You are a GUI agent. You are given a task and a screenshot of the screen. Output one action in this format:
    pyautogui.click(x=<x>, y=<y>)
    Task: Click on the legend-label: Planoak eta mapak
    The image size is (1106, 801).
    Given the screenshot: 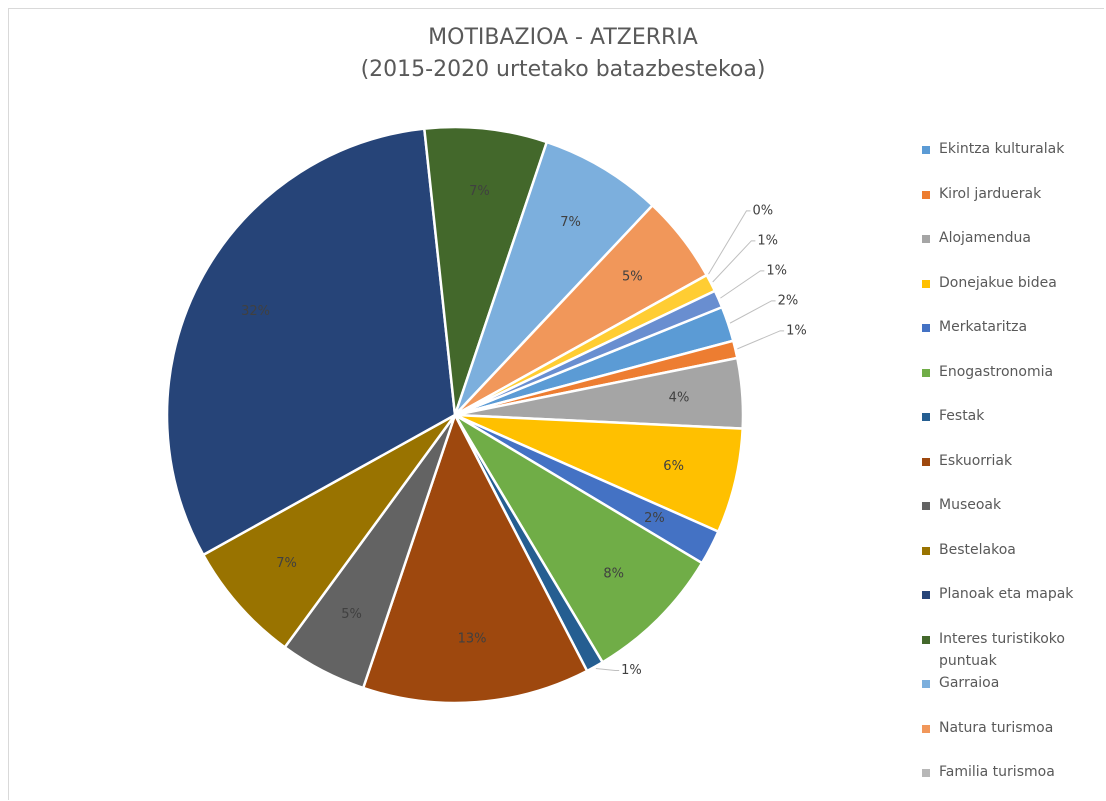 What is the action you would take?
    pyautogui.click(x=1006, y=594)
    